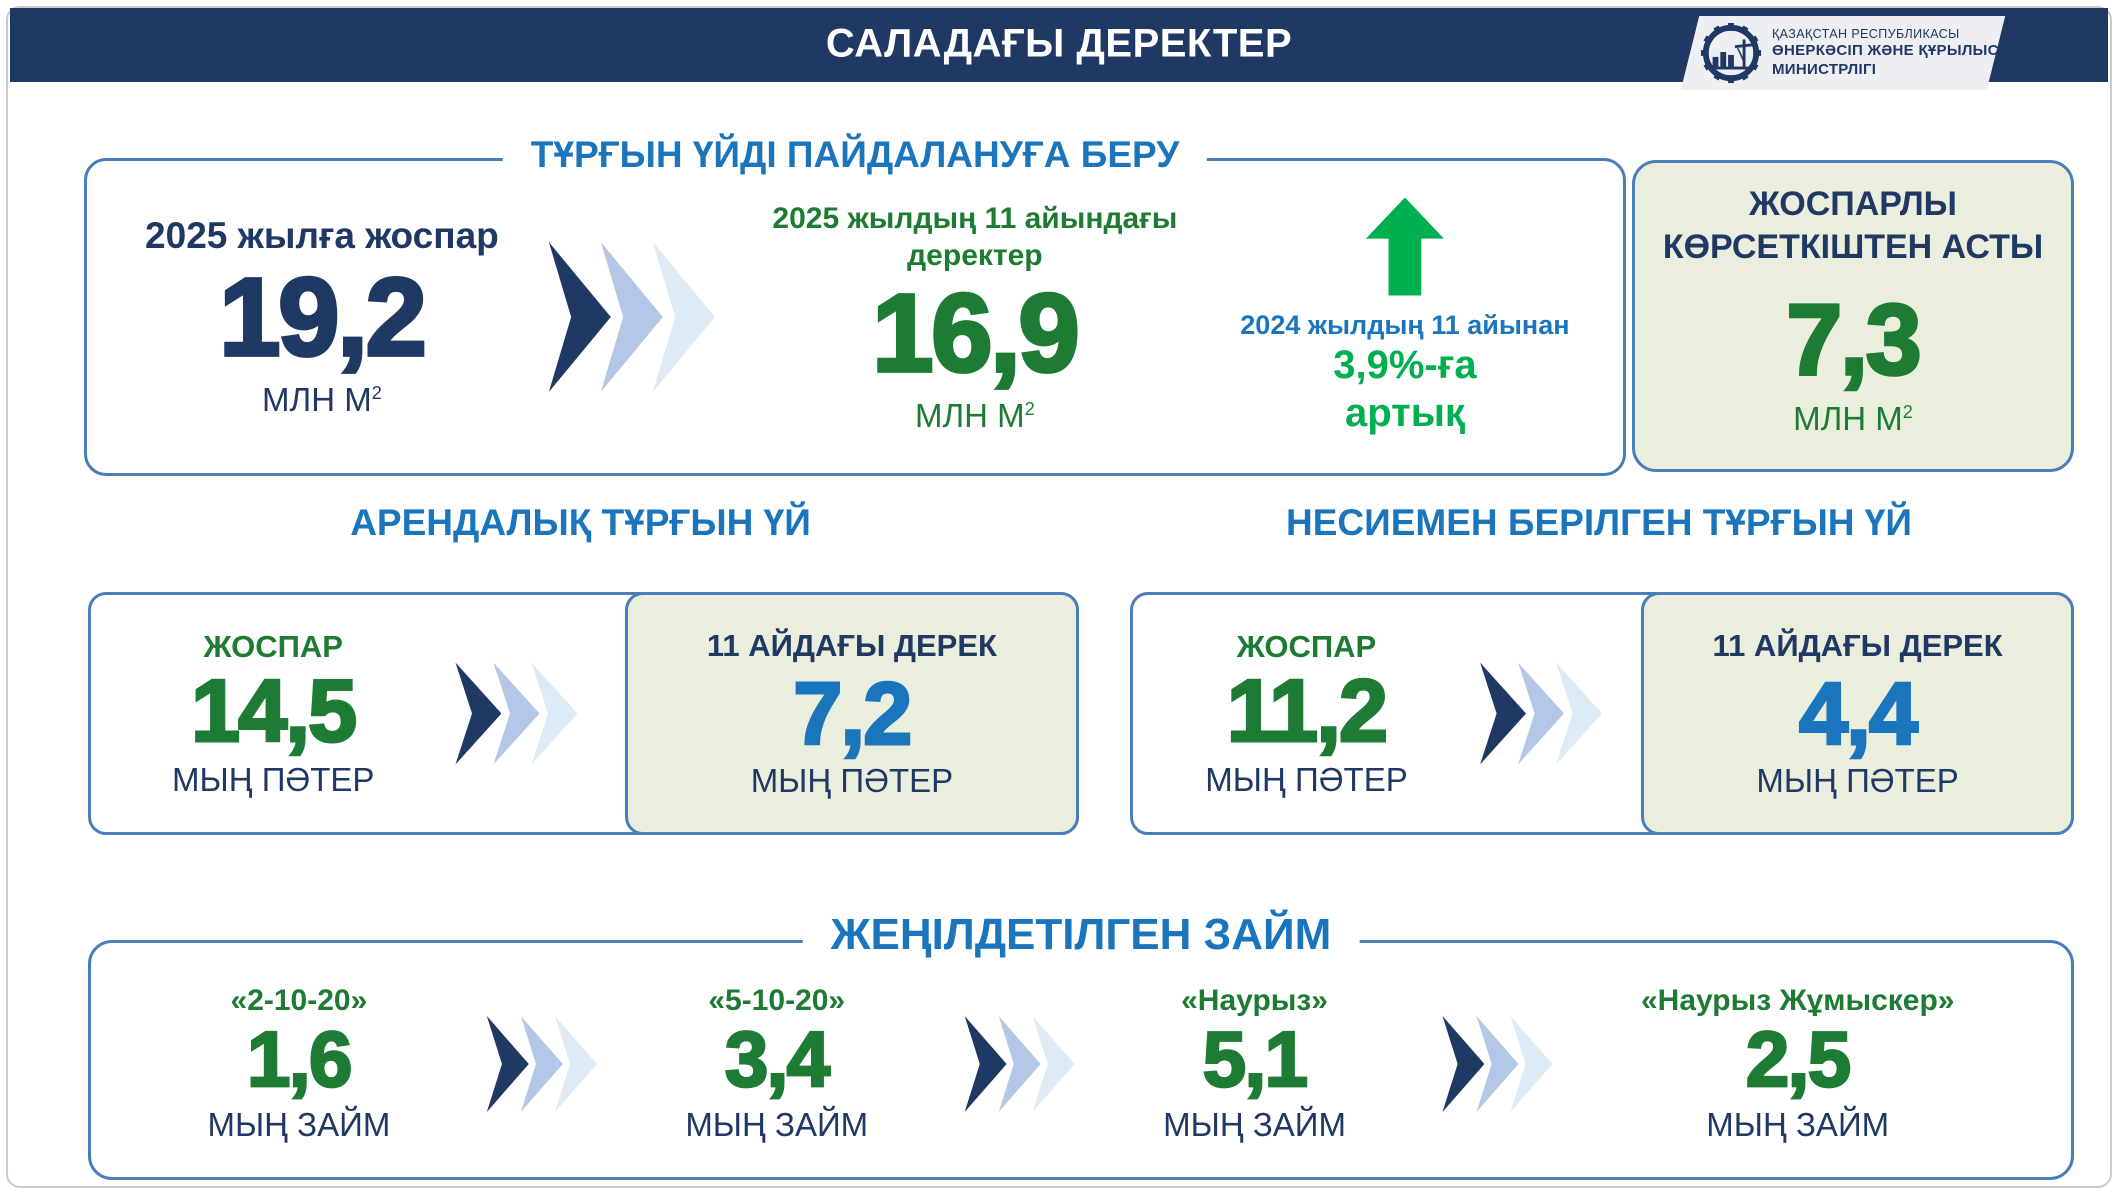 This screenshot has height=1194, width=2118. I want to click on housing-fact-value: 16,9, so click(975, 333).